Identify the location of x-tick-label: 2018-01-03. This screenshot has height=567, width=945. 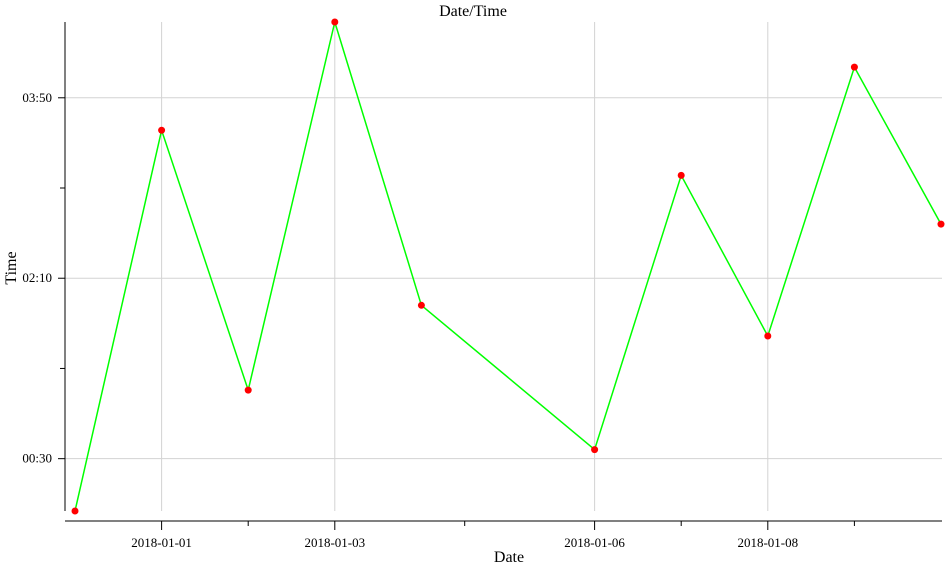
(334, 542).